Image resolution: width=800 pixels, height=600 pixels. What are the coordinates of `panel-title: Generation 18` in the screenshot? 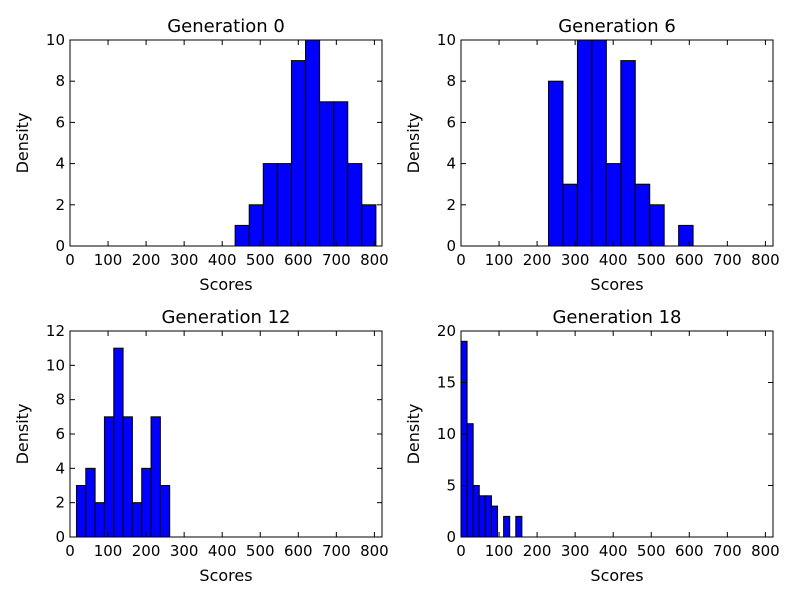 It's located at (616, 317).